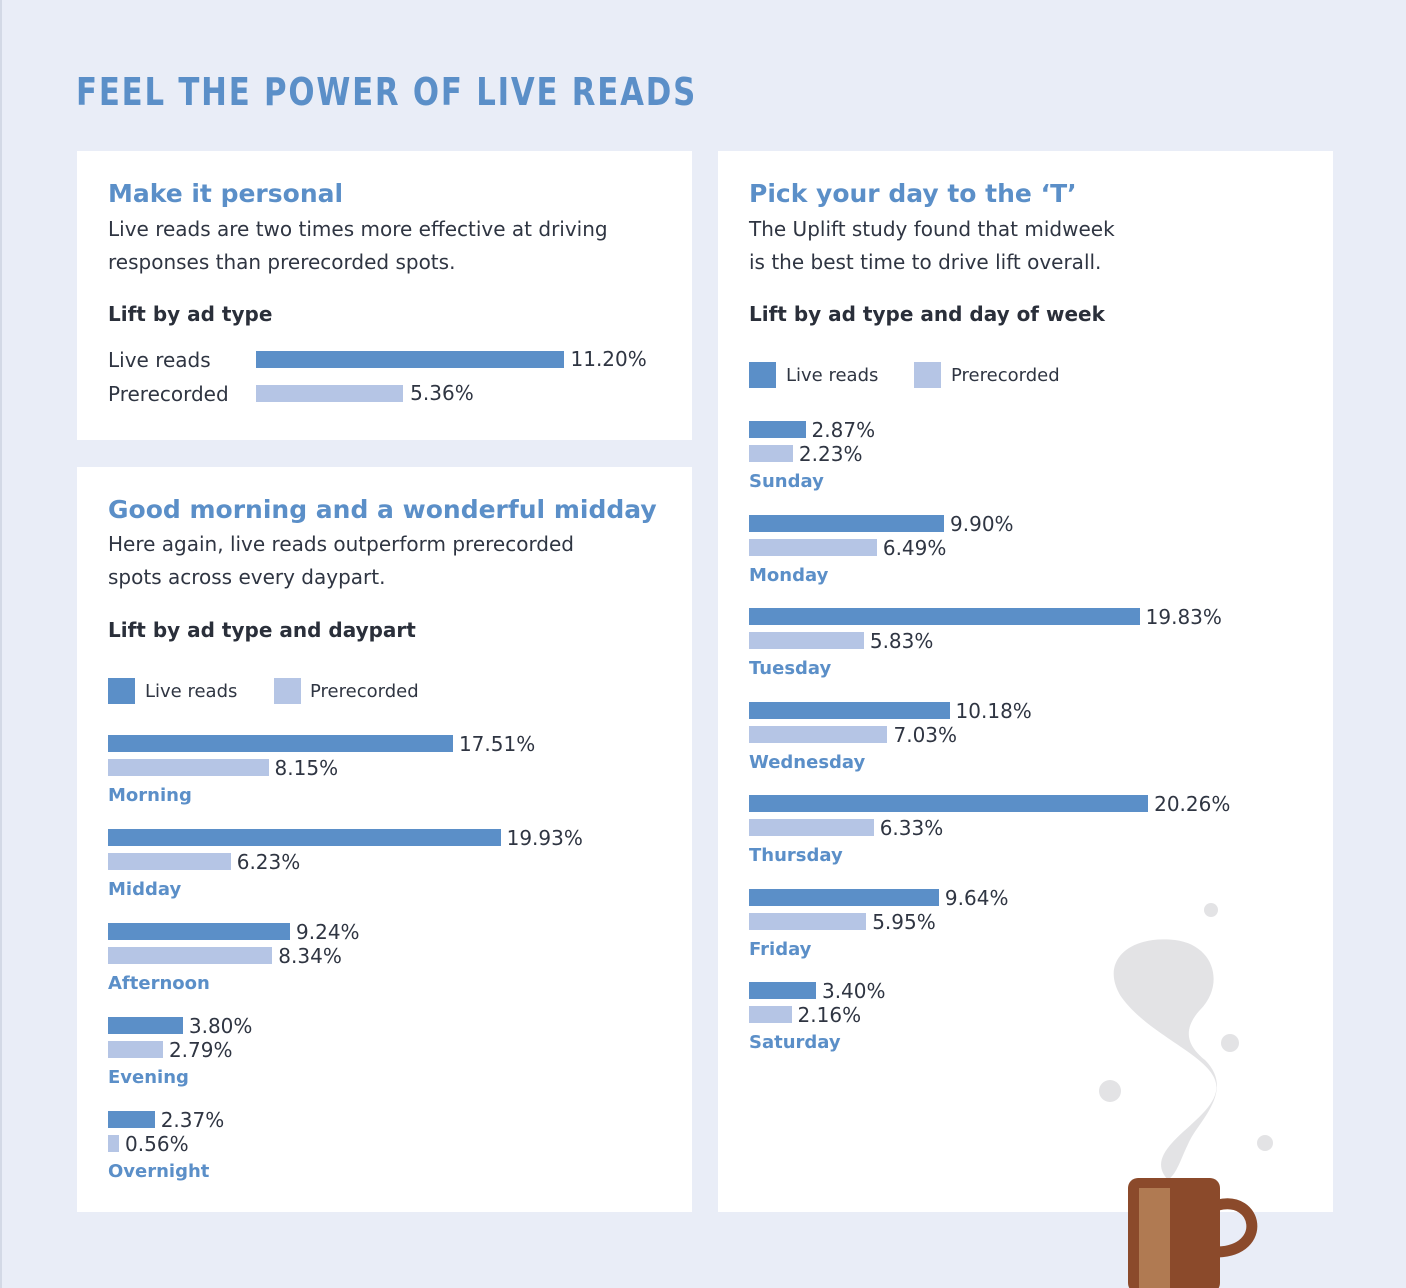 This screenshot has width=1406, height=1288. I want to click on value-label-prerecorded: 7.03%, so click(925, 734).